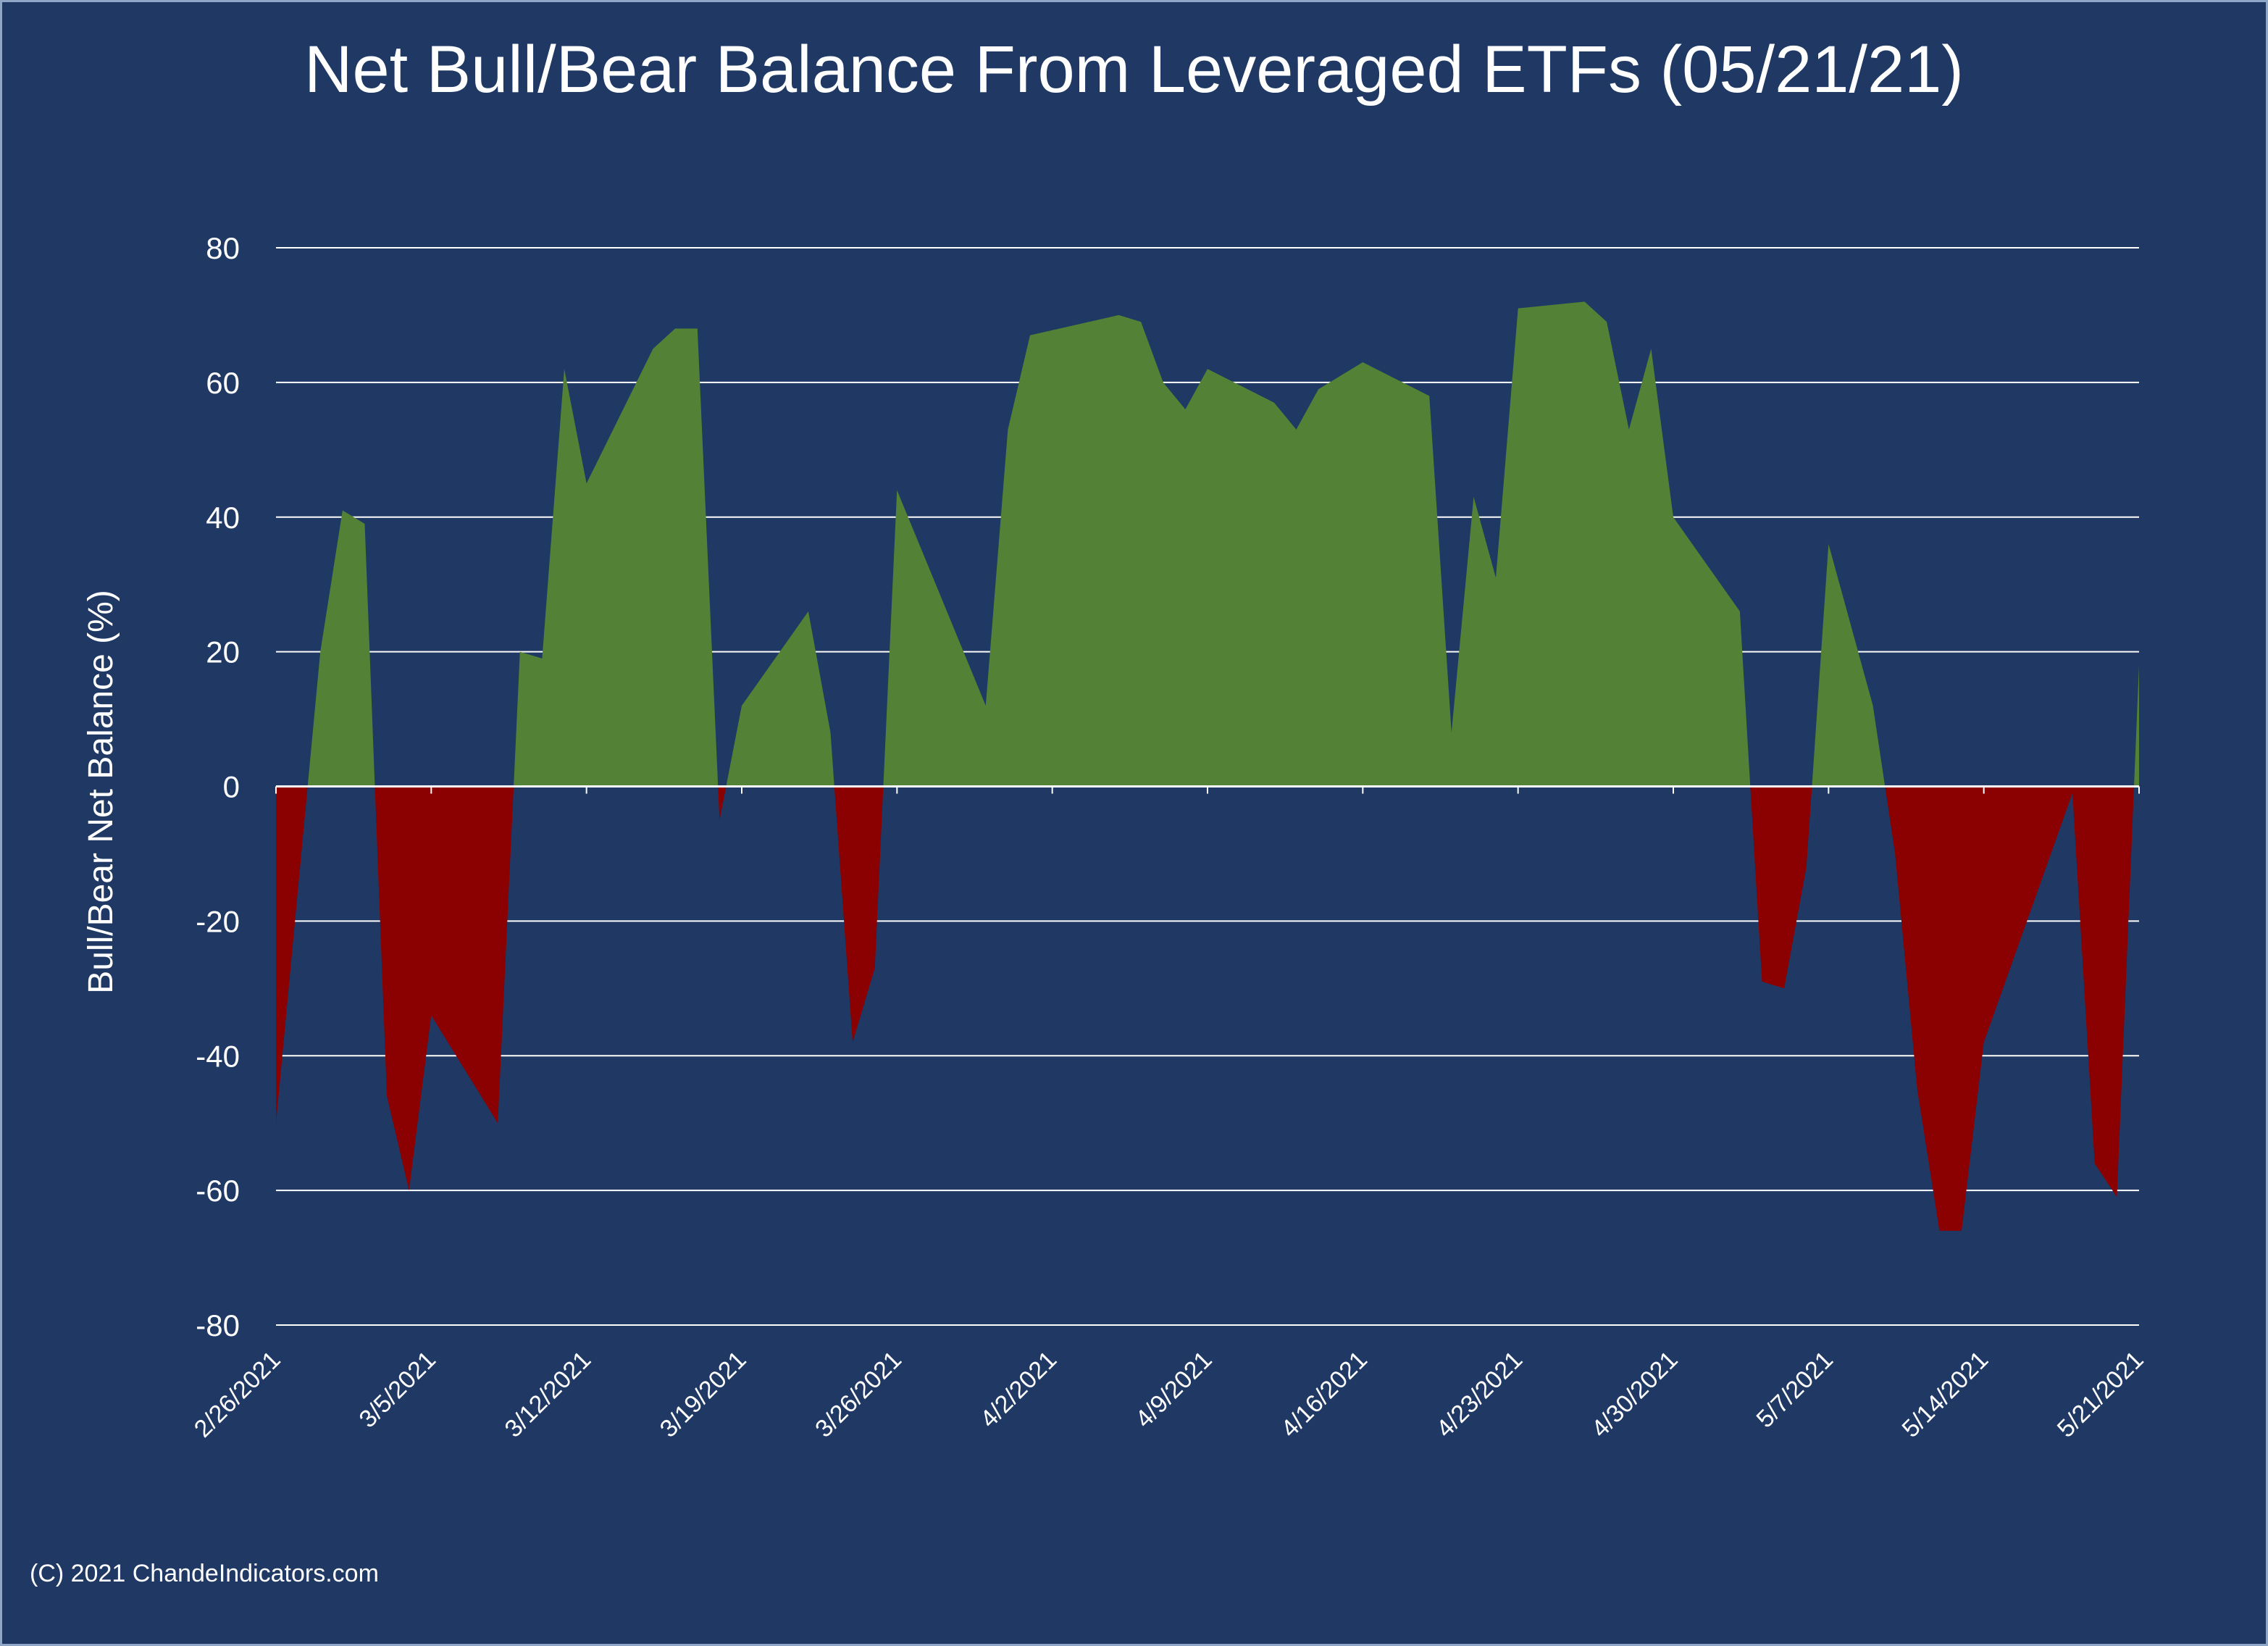 The image size is (2268, 1646). What do you see at coordinates (398, 1389) in the screenshot?
I see `x-tick-label: 3/5/2021` at bounding box center [398, 1389].